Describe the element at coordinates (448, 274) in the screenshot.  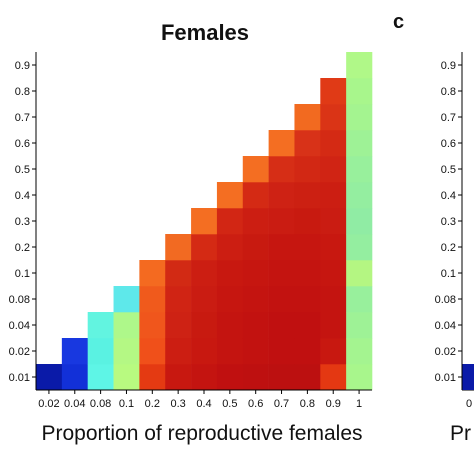
I see `right-y-tick-label: 0.1` at that location.